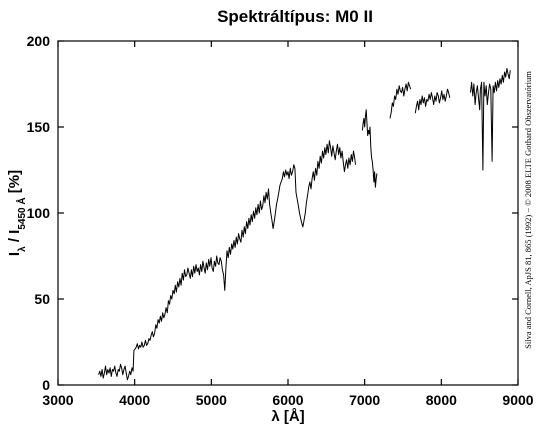 This screenshot has height=438, width=540. I want to click on y-tick-label: 0, so click(46, 385).